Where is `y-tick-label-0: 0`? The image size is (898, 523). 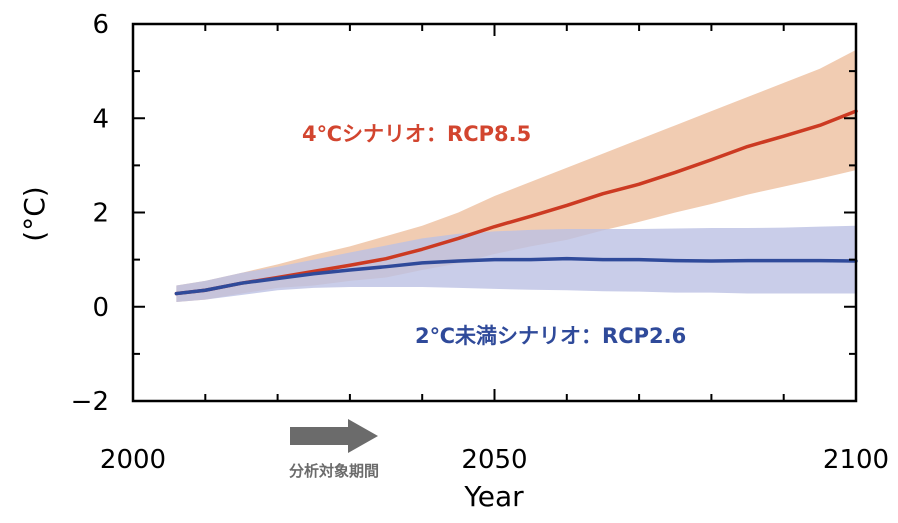 y-tick-label-0: 0 is located at coordinates (100, 308).